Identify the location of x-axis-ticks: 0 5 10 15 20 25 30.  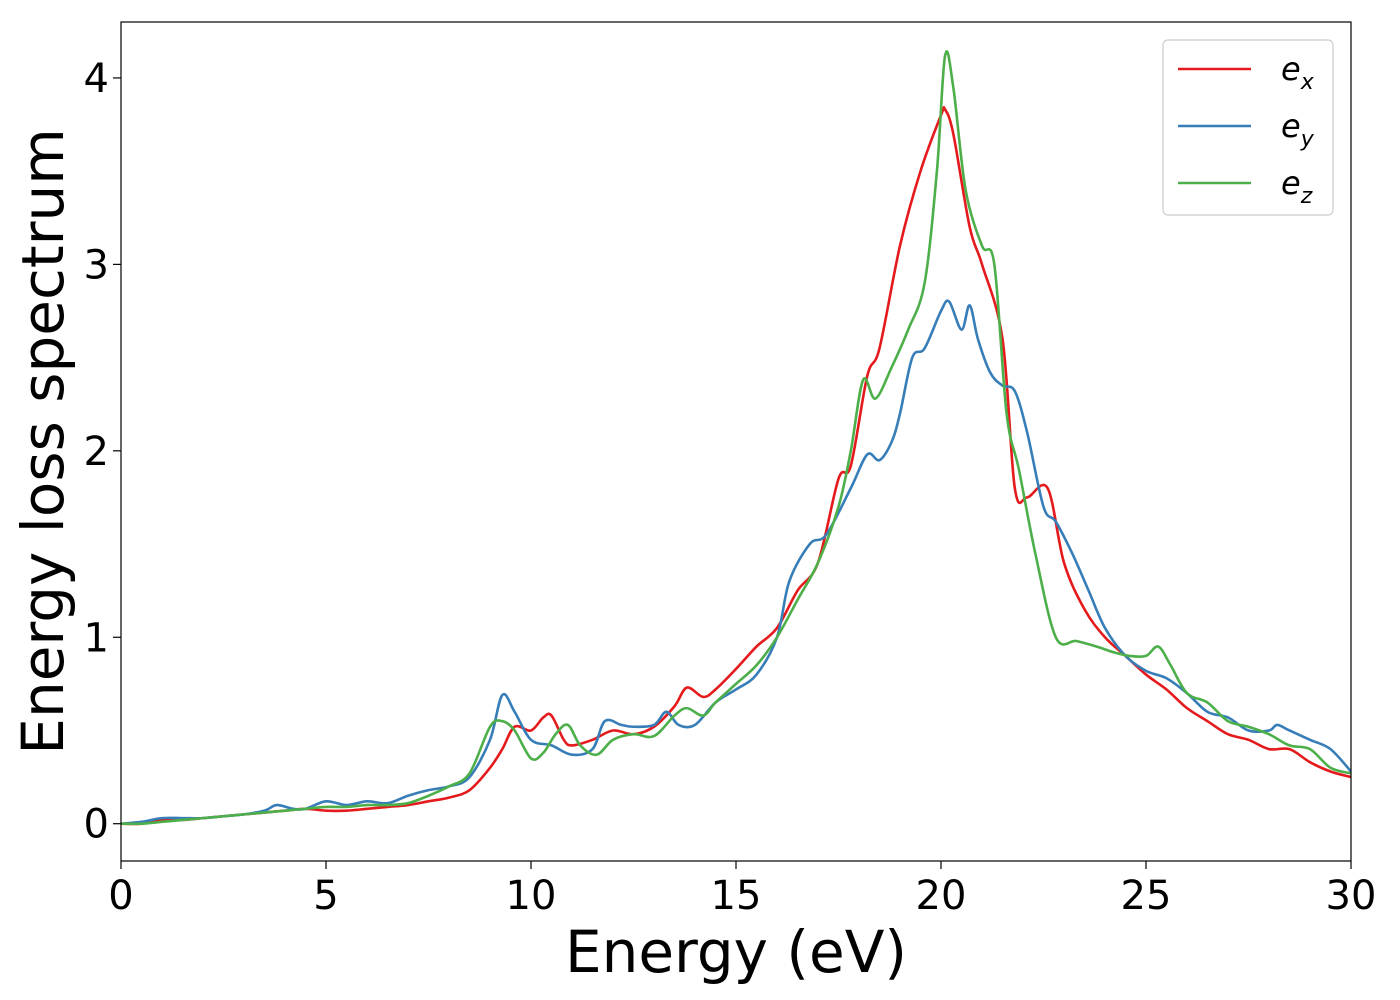
(742, 890).